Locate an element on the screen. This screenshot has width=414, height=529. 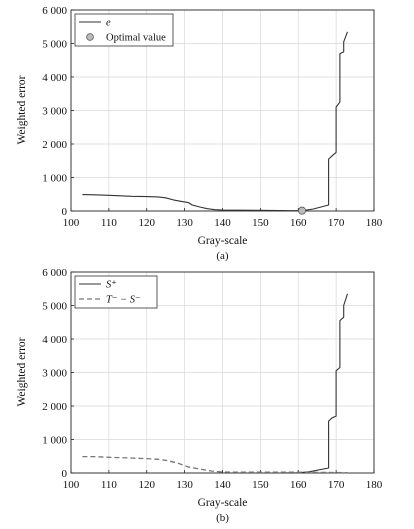
legend-label-optimal: Optimal value is located at coordinates (136, 38).